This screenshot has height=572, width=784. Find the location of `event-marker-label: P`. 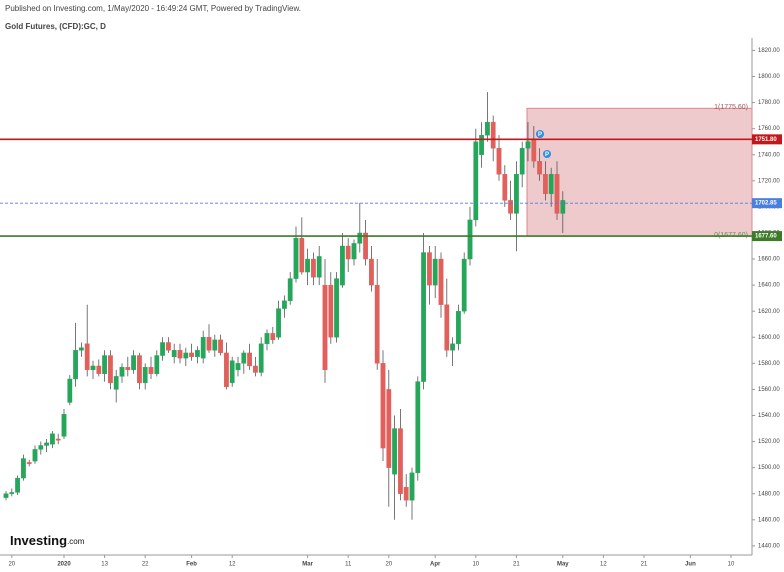

event-marker-label: P is located at coordinates (547, 155).